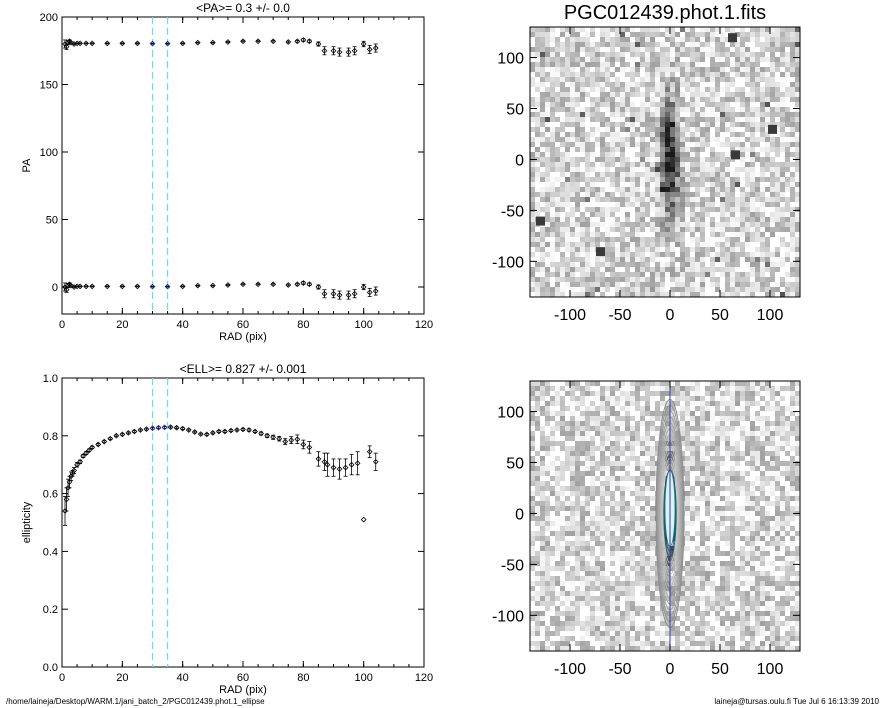 Image resolution: width=885 pixels, height=708 pixels. I want to click on y-tick-label: 0.8, so click(50, 437).